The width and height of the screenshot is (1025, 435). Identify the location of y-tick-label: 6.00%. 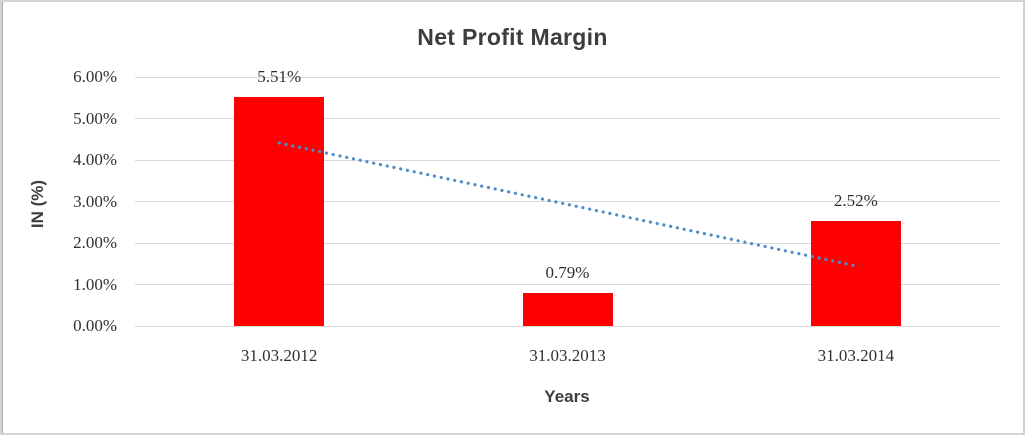
(95, 76).